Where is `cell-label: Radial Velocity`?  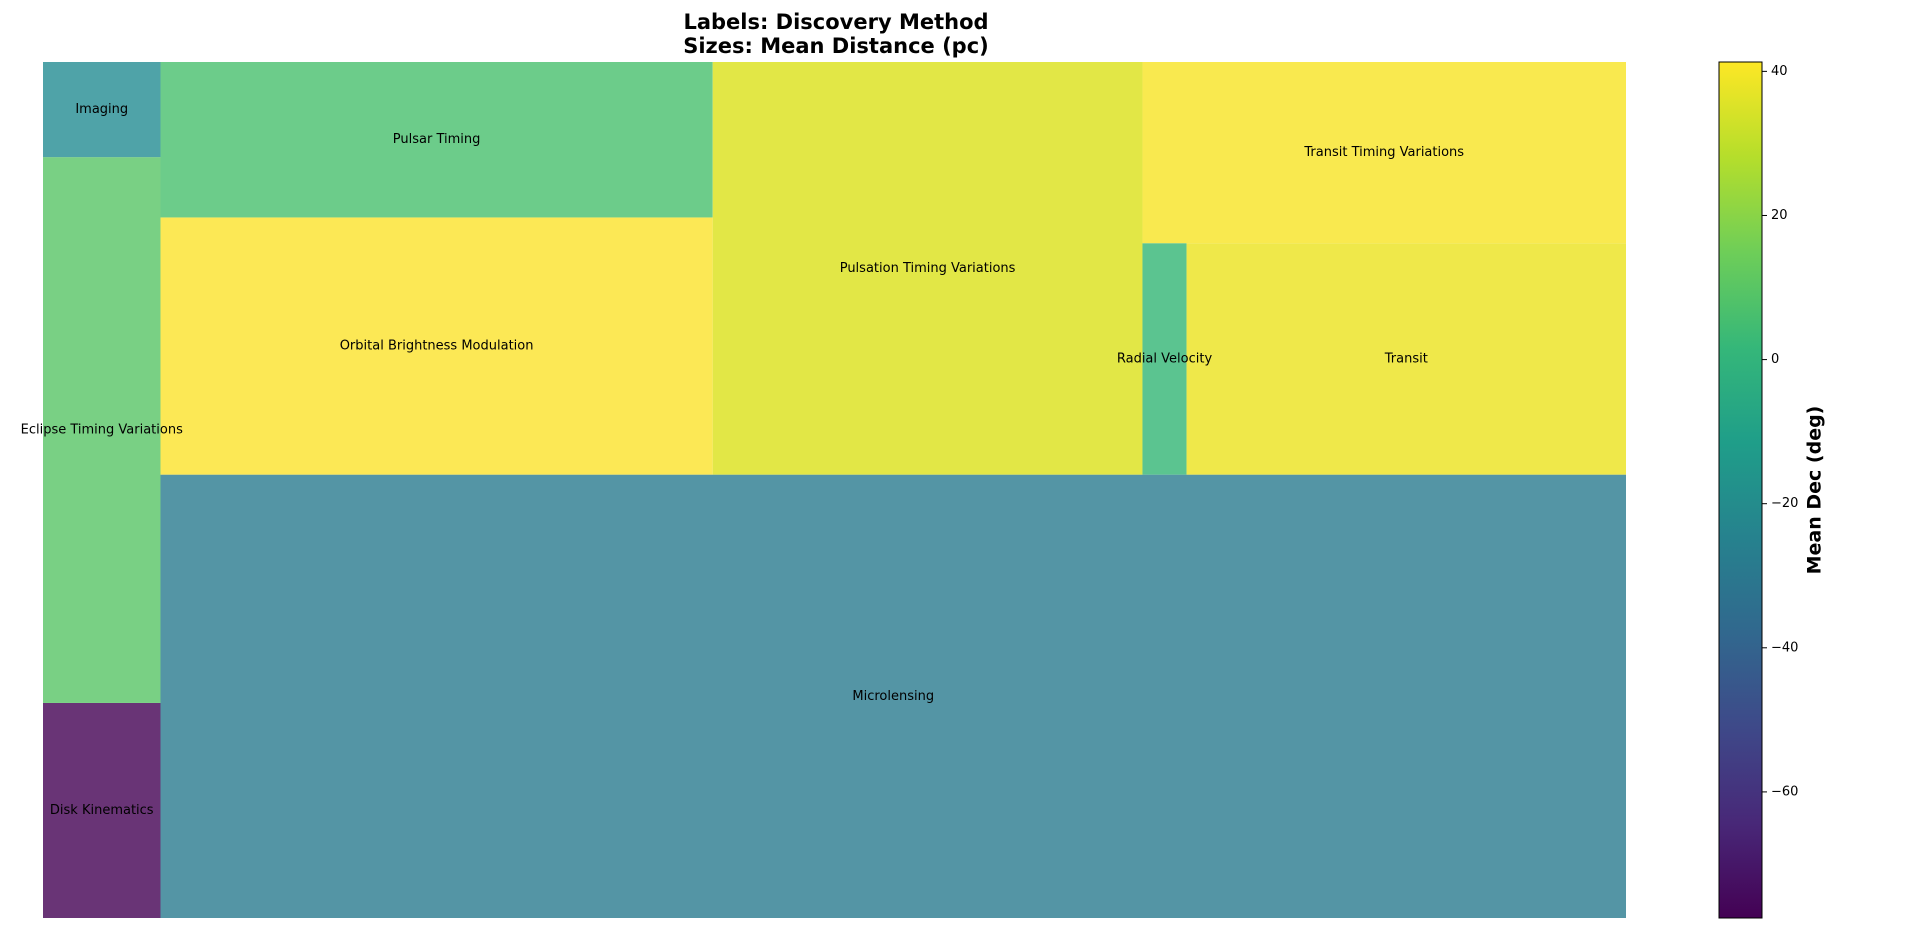
cell-label: Radial Velocity is located at coordinates (1165, 358).